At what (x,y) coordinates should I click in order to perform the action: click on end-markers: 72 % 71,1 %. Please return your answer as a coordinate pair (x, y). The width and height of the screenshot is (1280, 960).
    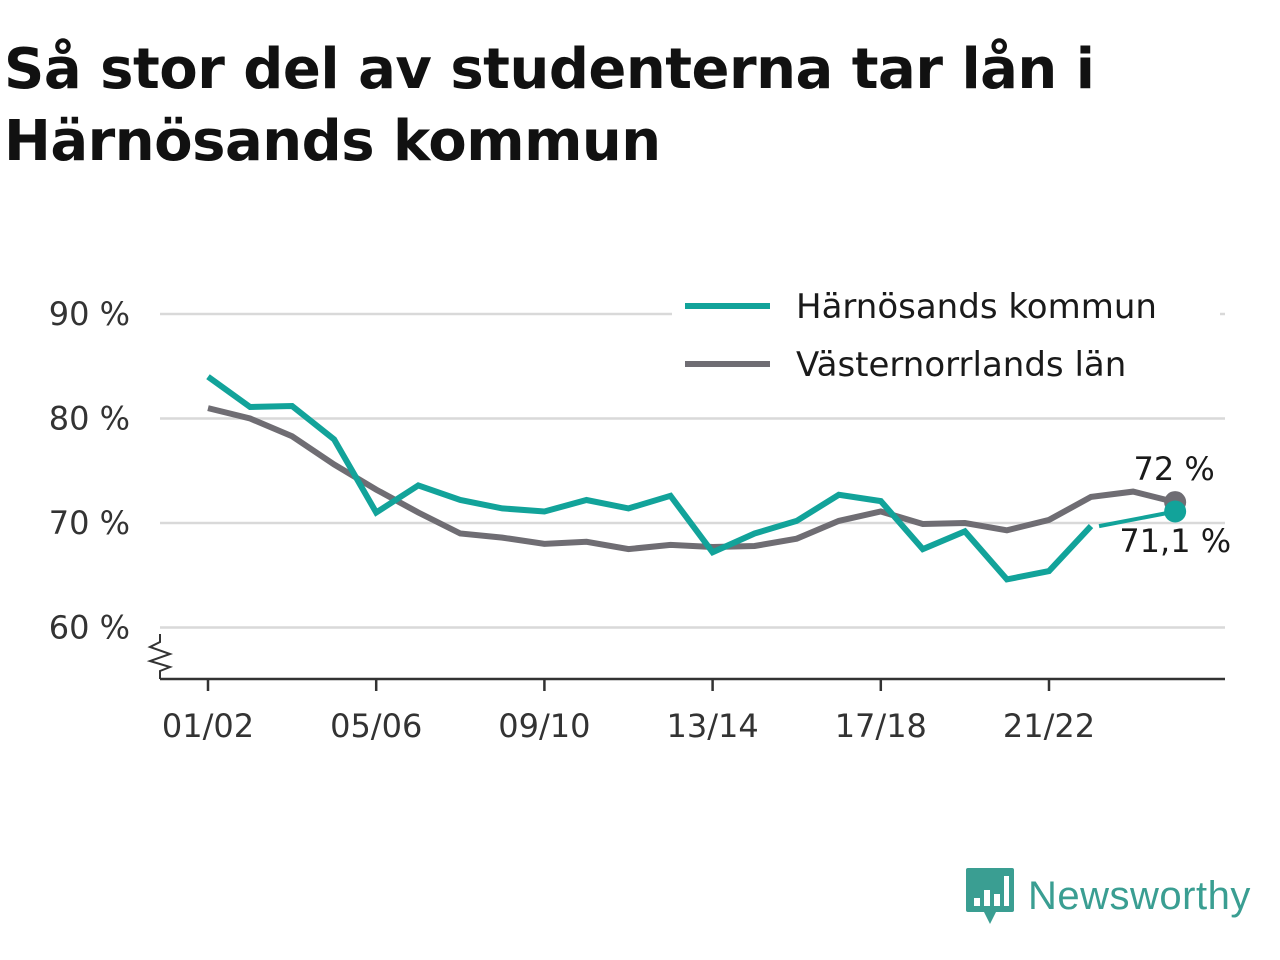
    Looking at the image, I should click on (1175, 505).